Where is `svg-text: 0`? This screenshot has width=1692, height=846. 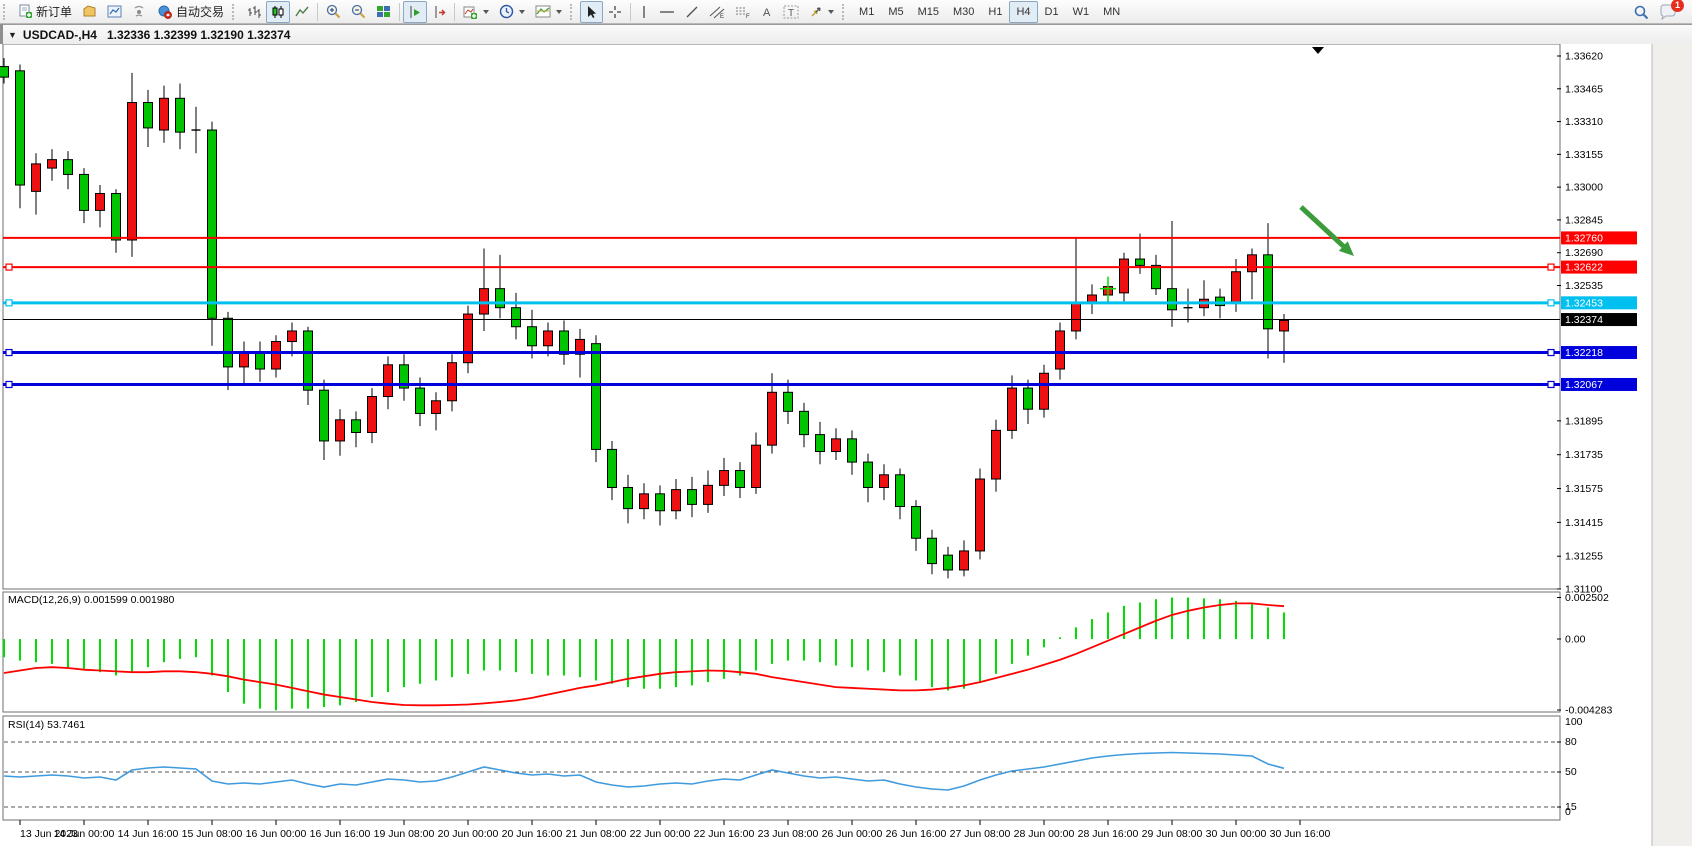 svg-text: 0 is located at coordinates (1568, 812).